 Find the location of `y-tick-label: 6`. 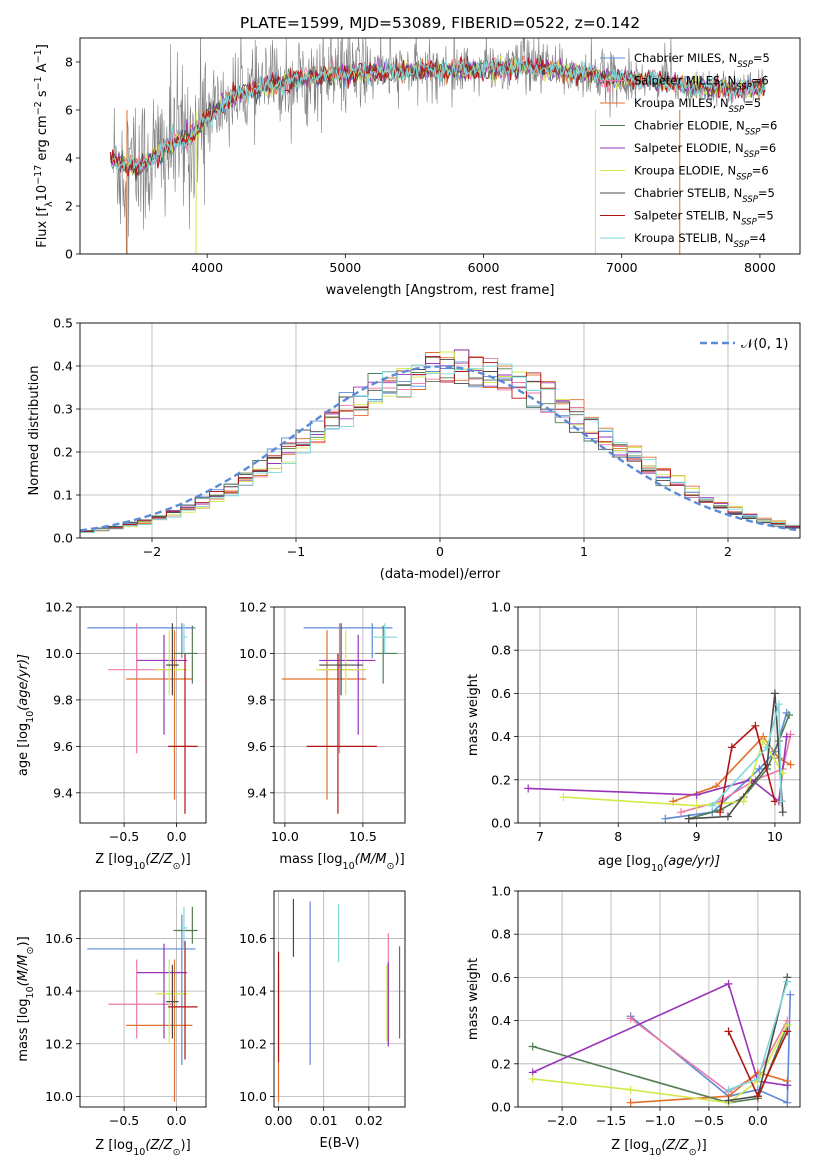

y-tick-label: 6 is located at coordinates (69, 110).